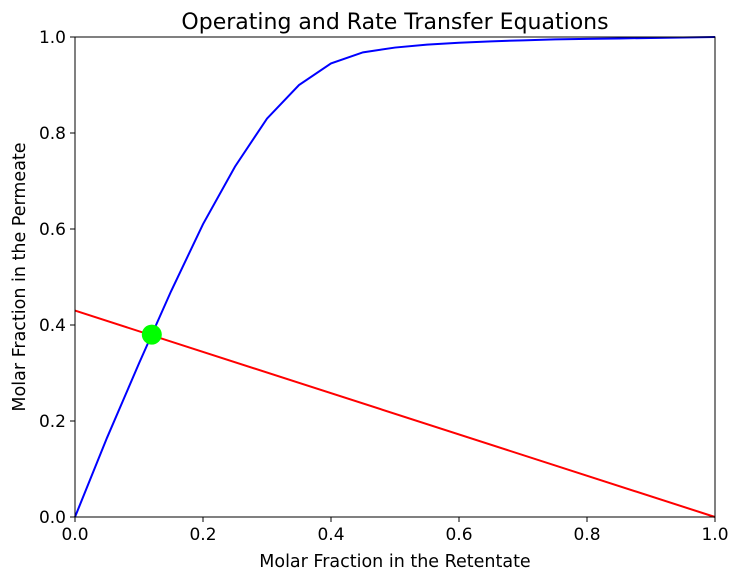  What do you see at coordinates (52, 518) in the screenshot?
I see `y-tick-label-0: 0.0` at bounding box center [52, 518].